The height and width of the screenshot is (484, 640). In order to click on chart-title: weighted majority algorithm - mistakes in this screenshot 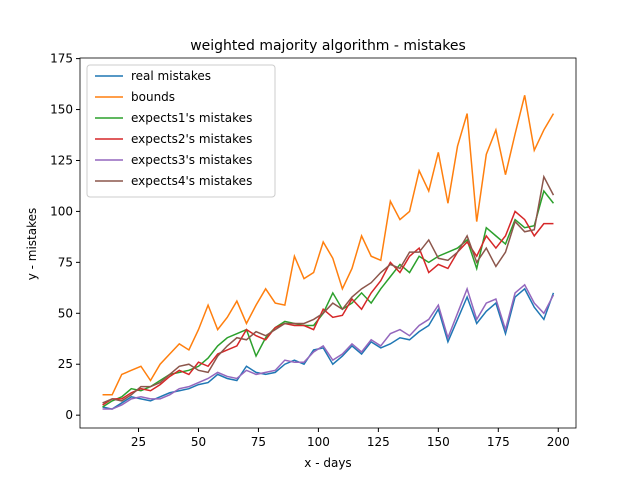, I will do `click(328, 46)`.